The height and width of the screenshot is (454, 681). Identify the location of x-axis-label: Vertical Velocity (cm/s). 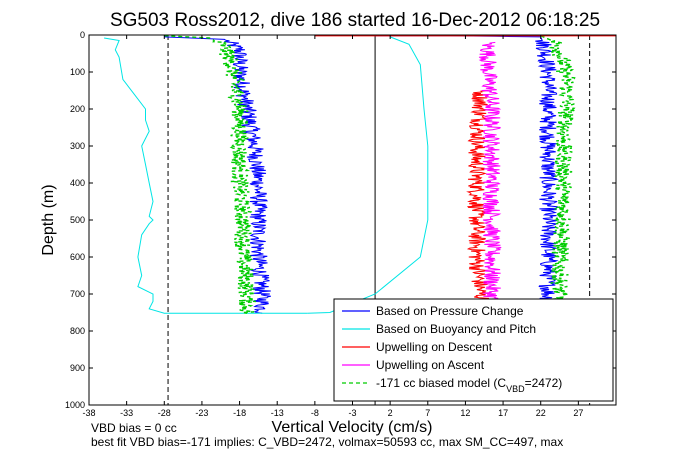
(352, 427).